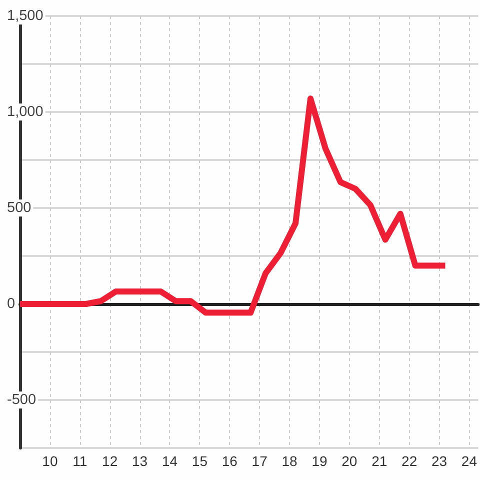 This screenshot has width=480, height=480. Describe the element at coordinates (380, 461) in the screenshot. I see `x-tick-label: 21` at that location.